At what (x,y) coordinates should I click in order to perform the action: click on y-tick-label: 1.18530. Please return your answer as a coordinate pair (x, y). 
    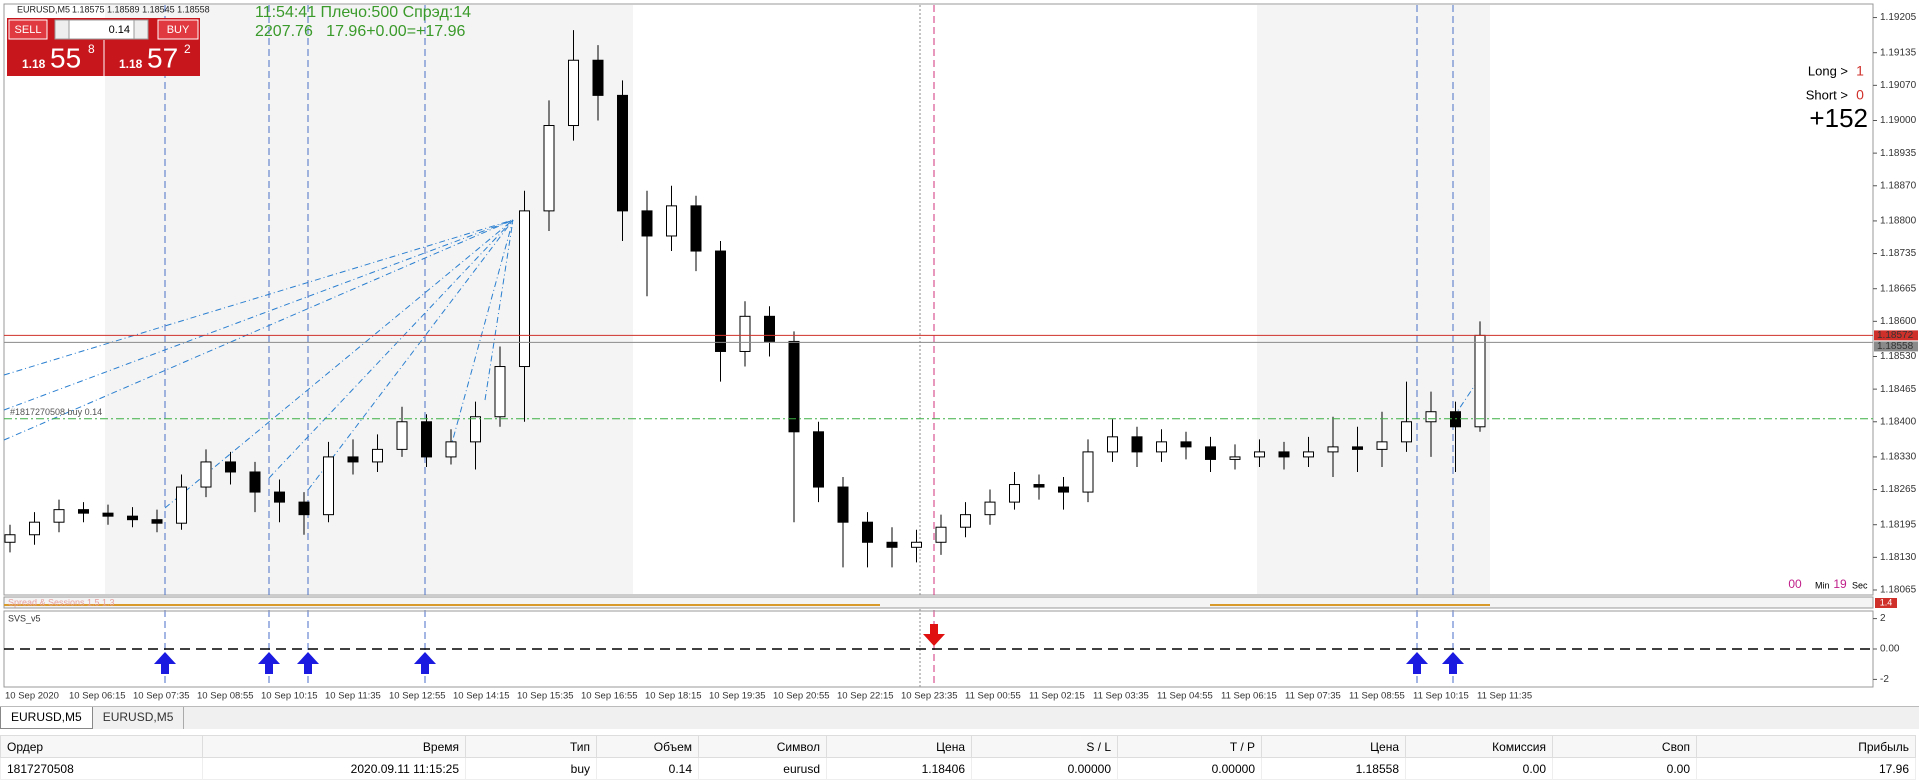
    Looking at the image, I should click on (1898, 356).